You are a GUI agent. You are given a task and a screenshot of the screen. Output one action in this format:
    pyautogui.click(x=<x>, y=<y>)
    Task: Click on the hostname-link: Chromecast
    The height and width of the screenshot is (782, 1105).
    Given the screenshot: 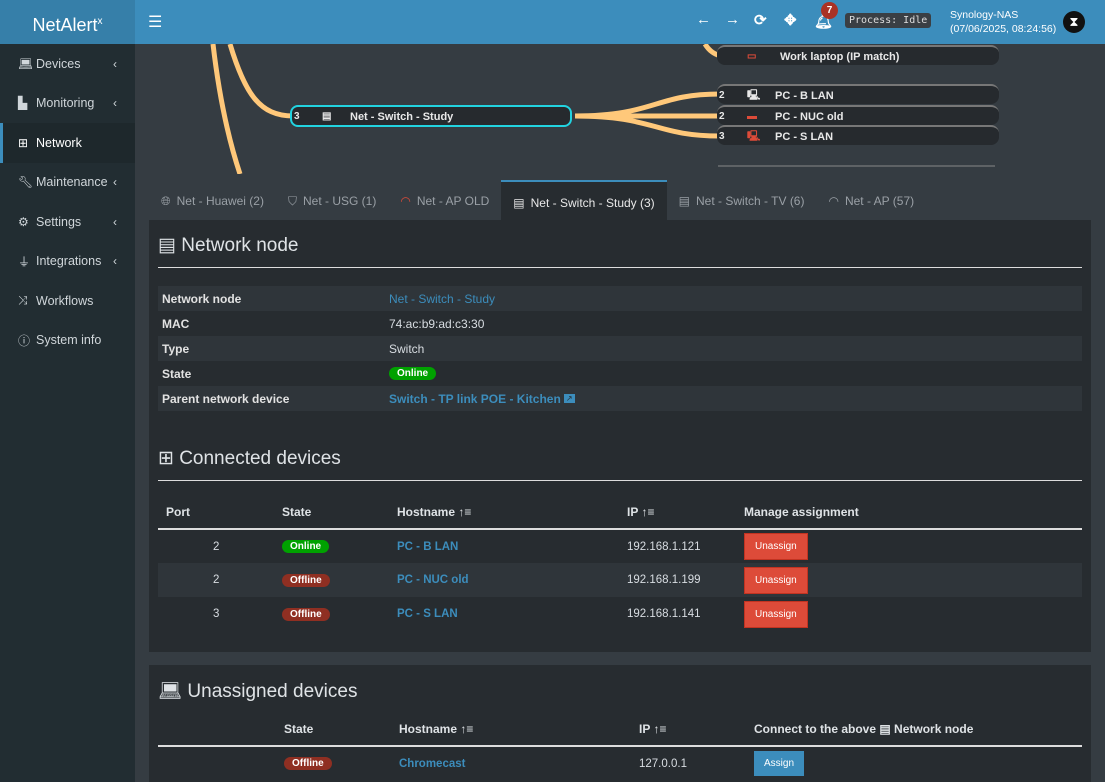 What is the action you would take?
    pyautogui.click(x=432, y=763)
    